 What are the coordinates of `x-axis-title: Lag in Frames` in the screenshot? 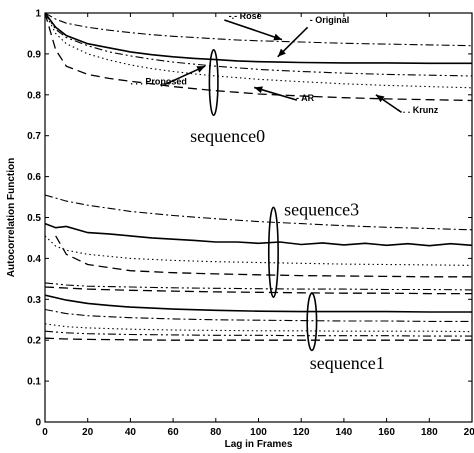 It's located at (259, 444).